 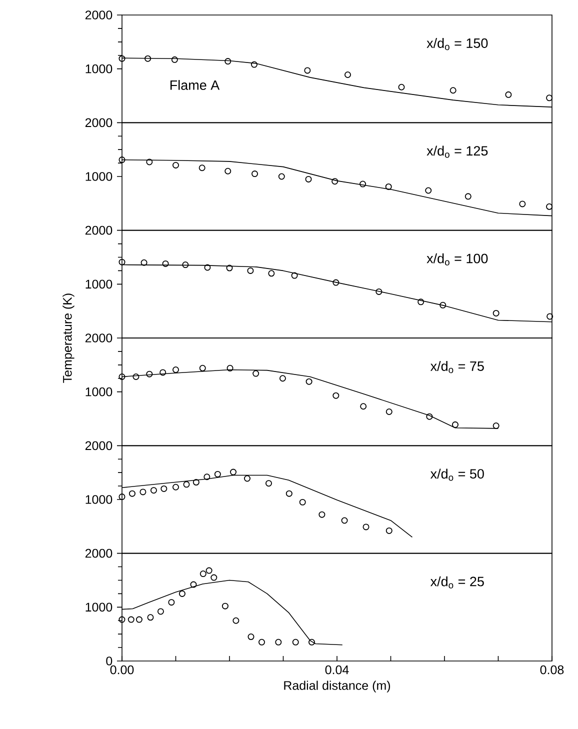 I want to click on x-axis-title: Radial distance (m), so click(x=337, y=686).